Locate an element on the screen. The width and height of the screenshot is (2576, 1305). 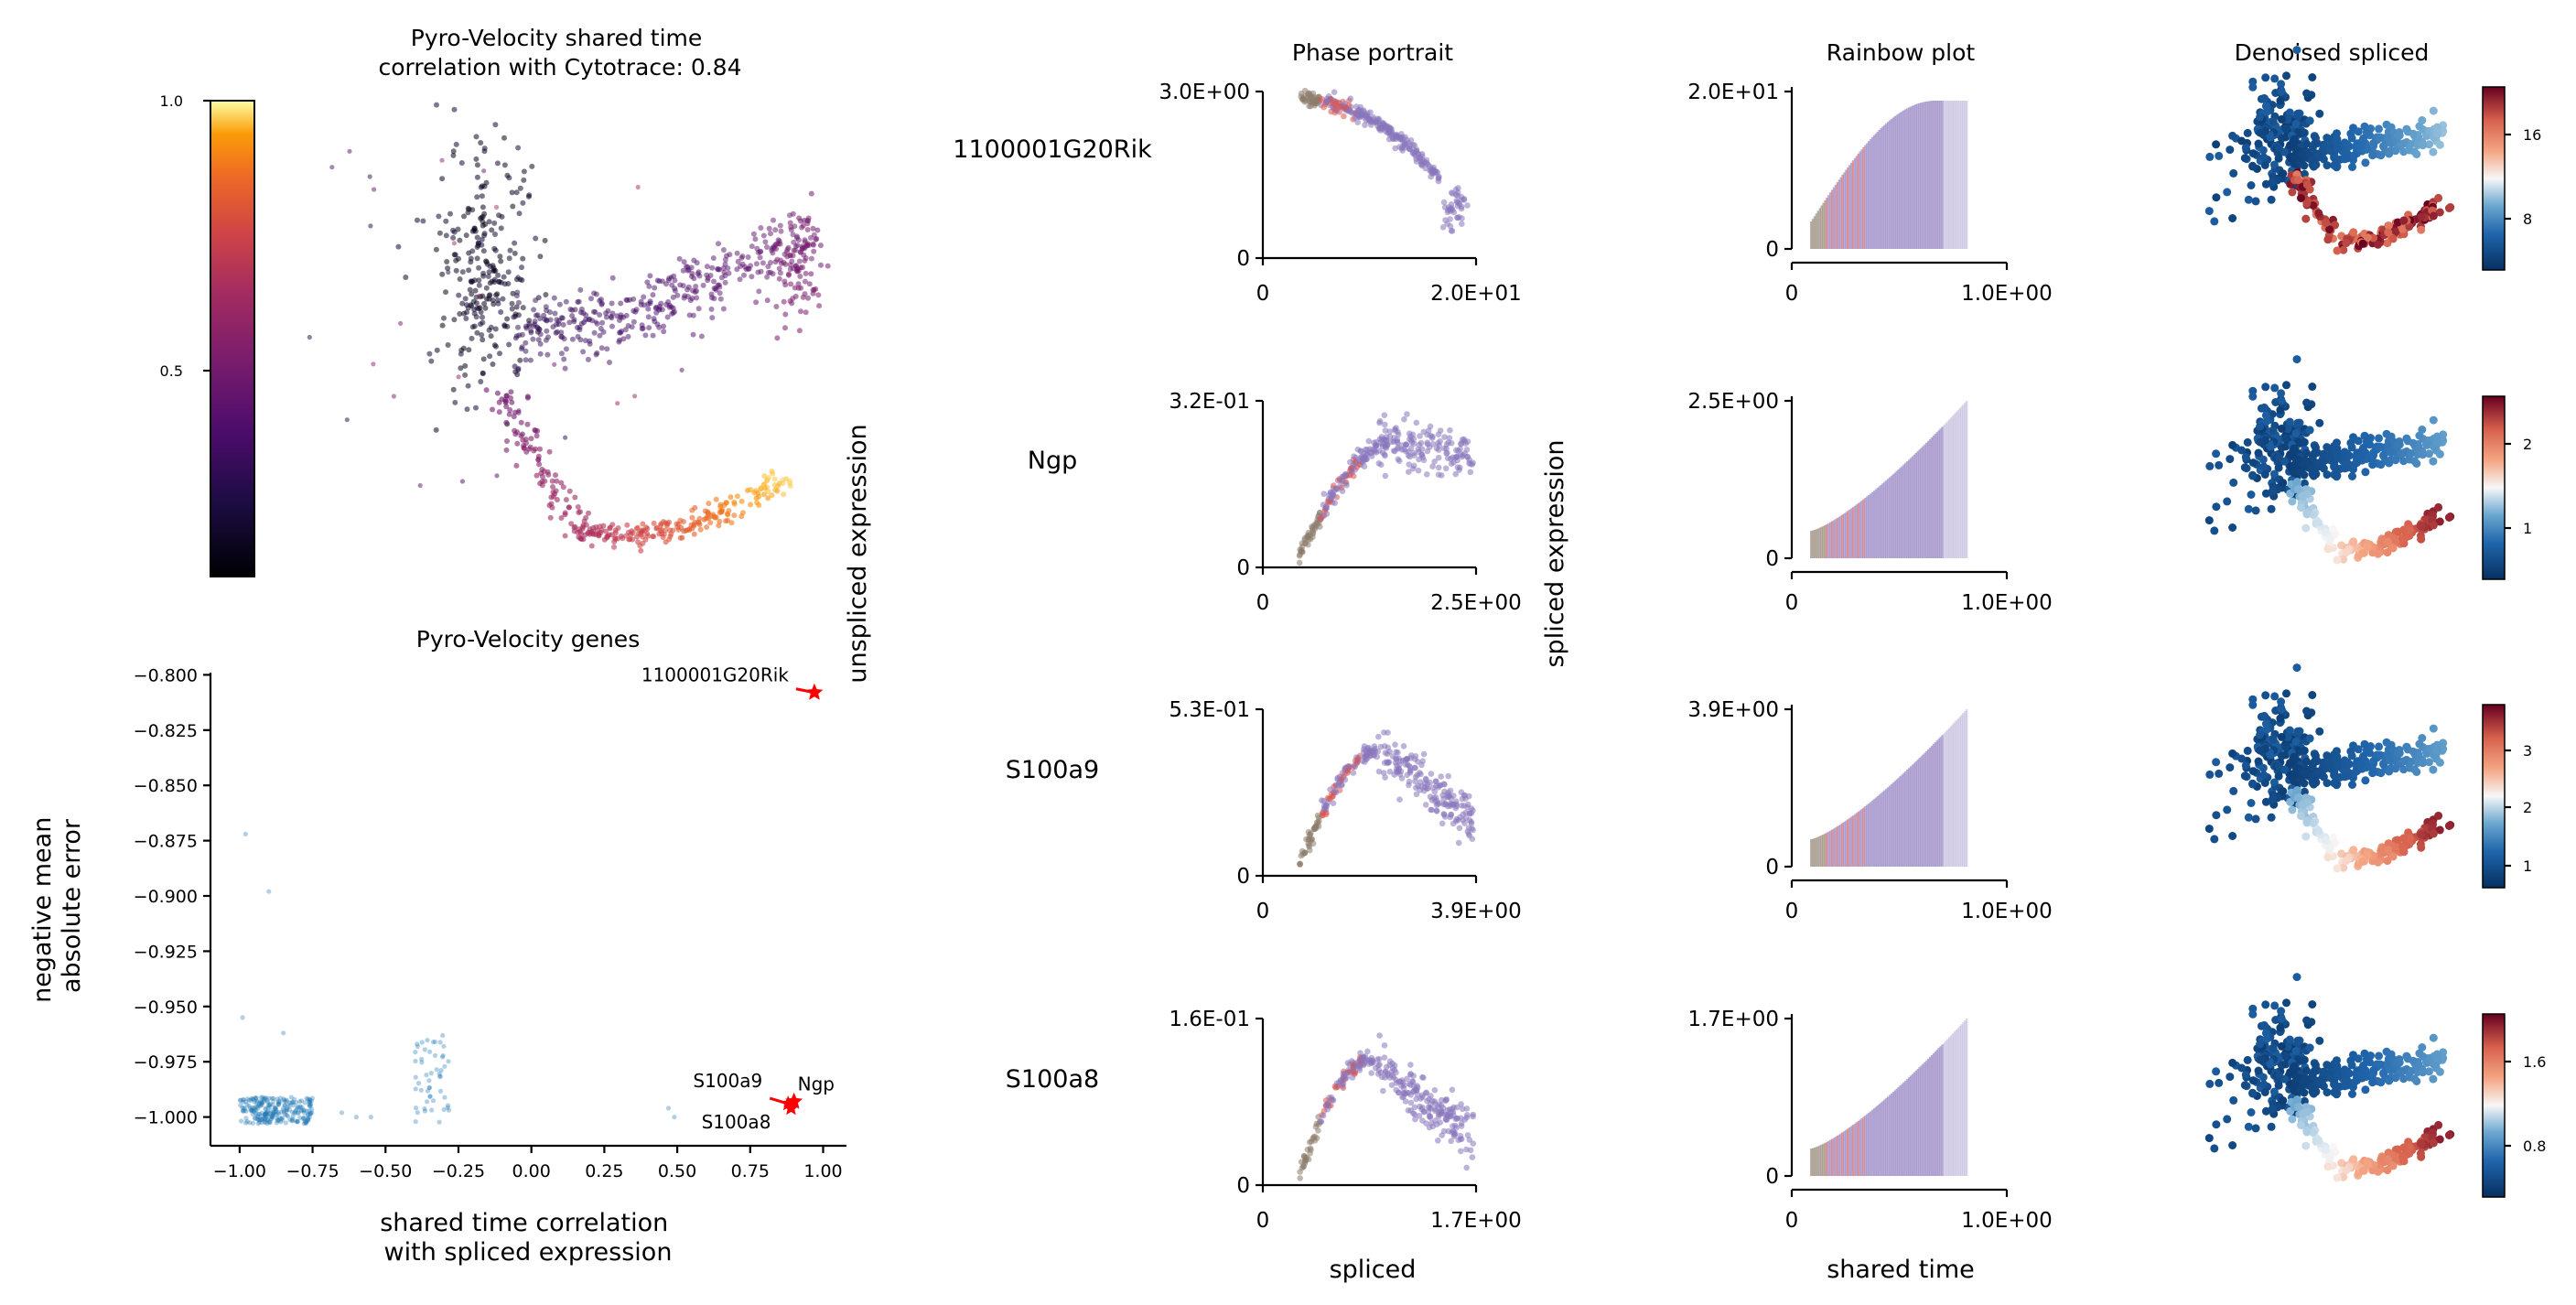
phase-y0-label: 0 is located at coordinates (1243, 568).